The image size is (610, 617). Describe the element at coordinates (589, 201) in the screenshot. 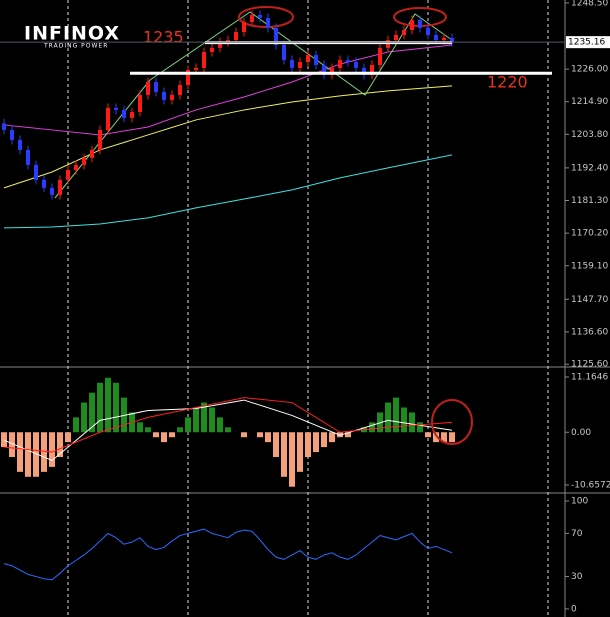

I see `y-tick-label: 1181.30` at that location.